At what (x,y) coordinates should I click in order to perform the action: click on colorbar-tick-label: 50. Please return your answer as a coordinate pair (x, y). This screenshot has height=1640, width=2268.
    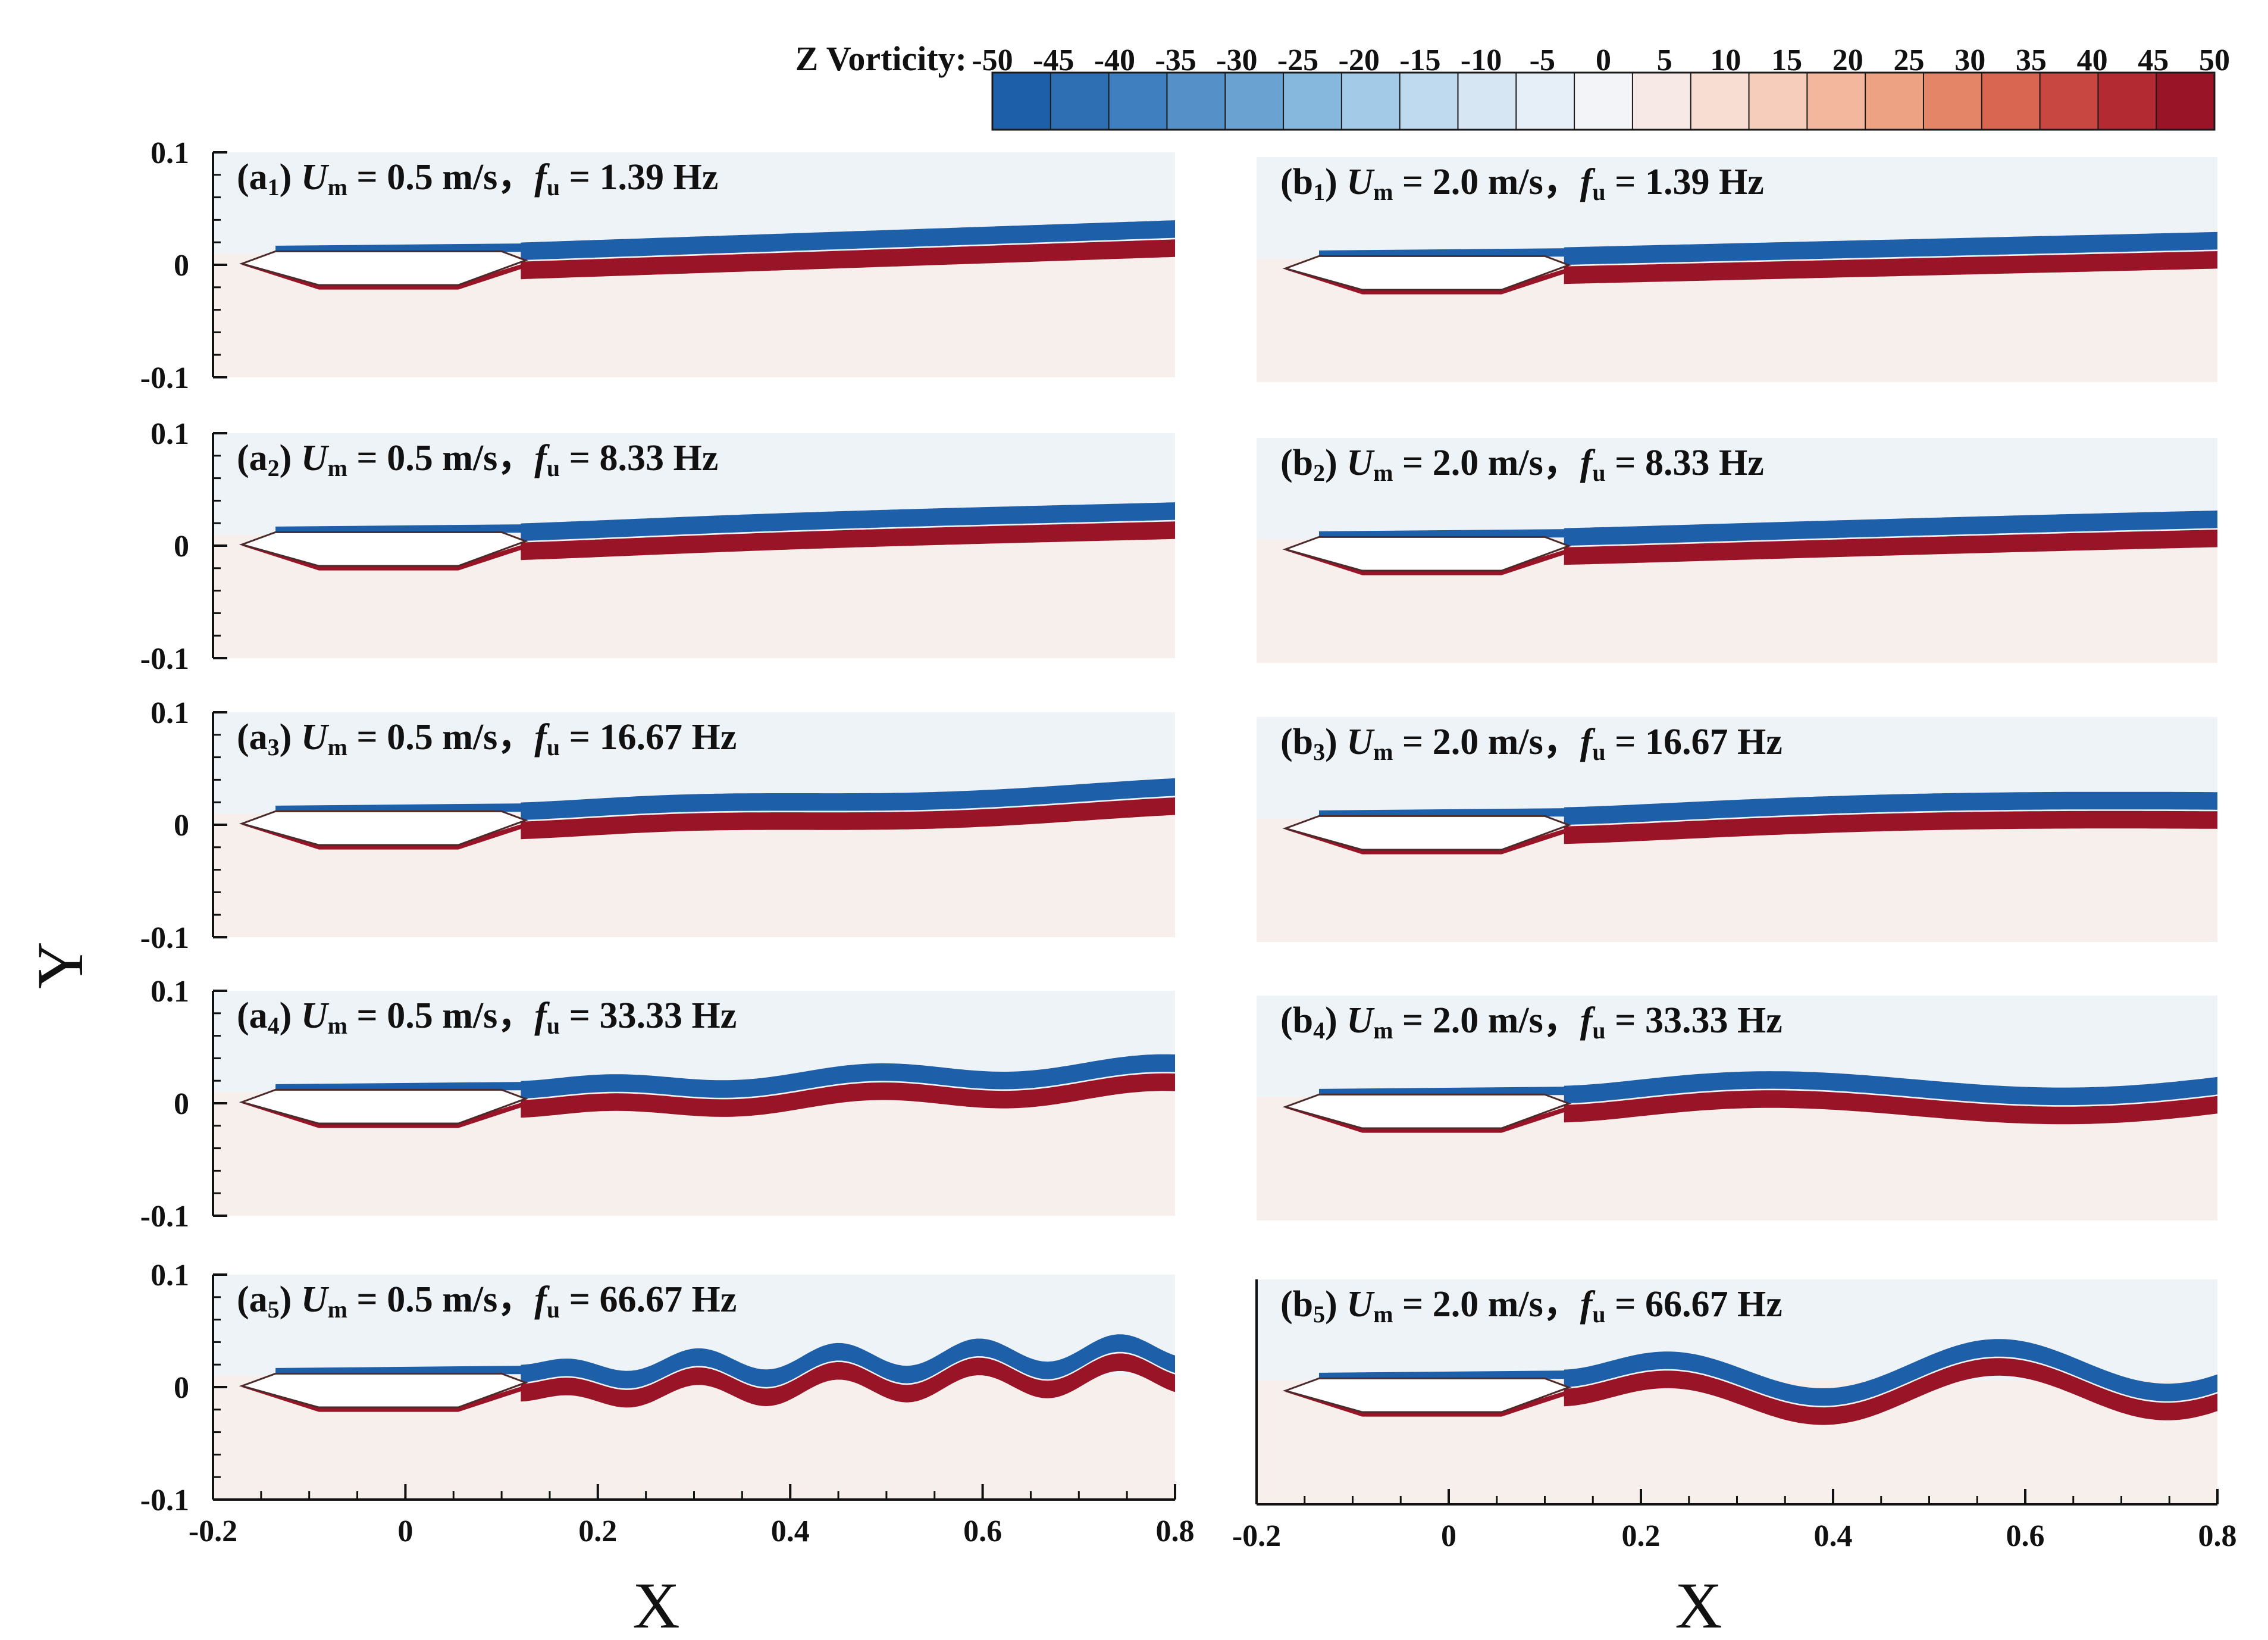
    Looking at the image, I should click on (2214, 60).